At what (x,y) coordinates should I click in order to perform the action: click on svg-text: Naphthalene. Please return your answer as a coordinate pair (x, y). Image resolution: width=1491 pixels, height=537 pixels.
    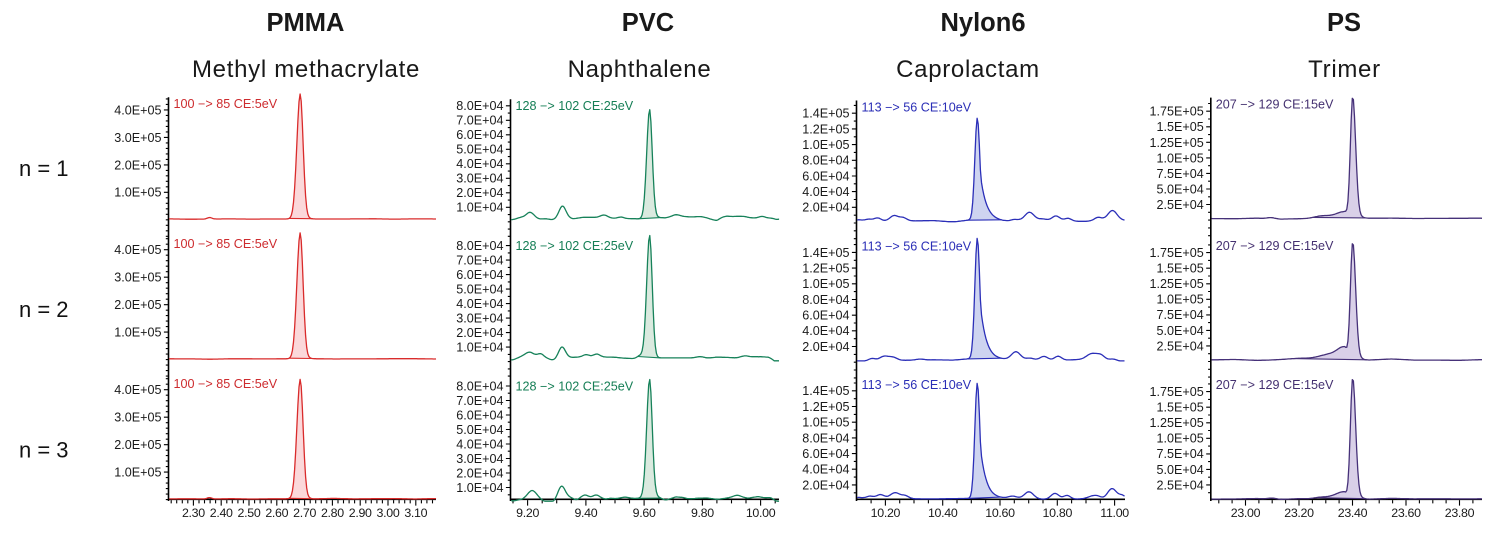
    Looking at the image, I should click on (640, 69).